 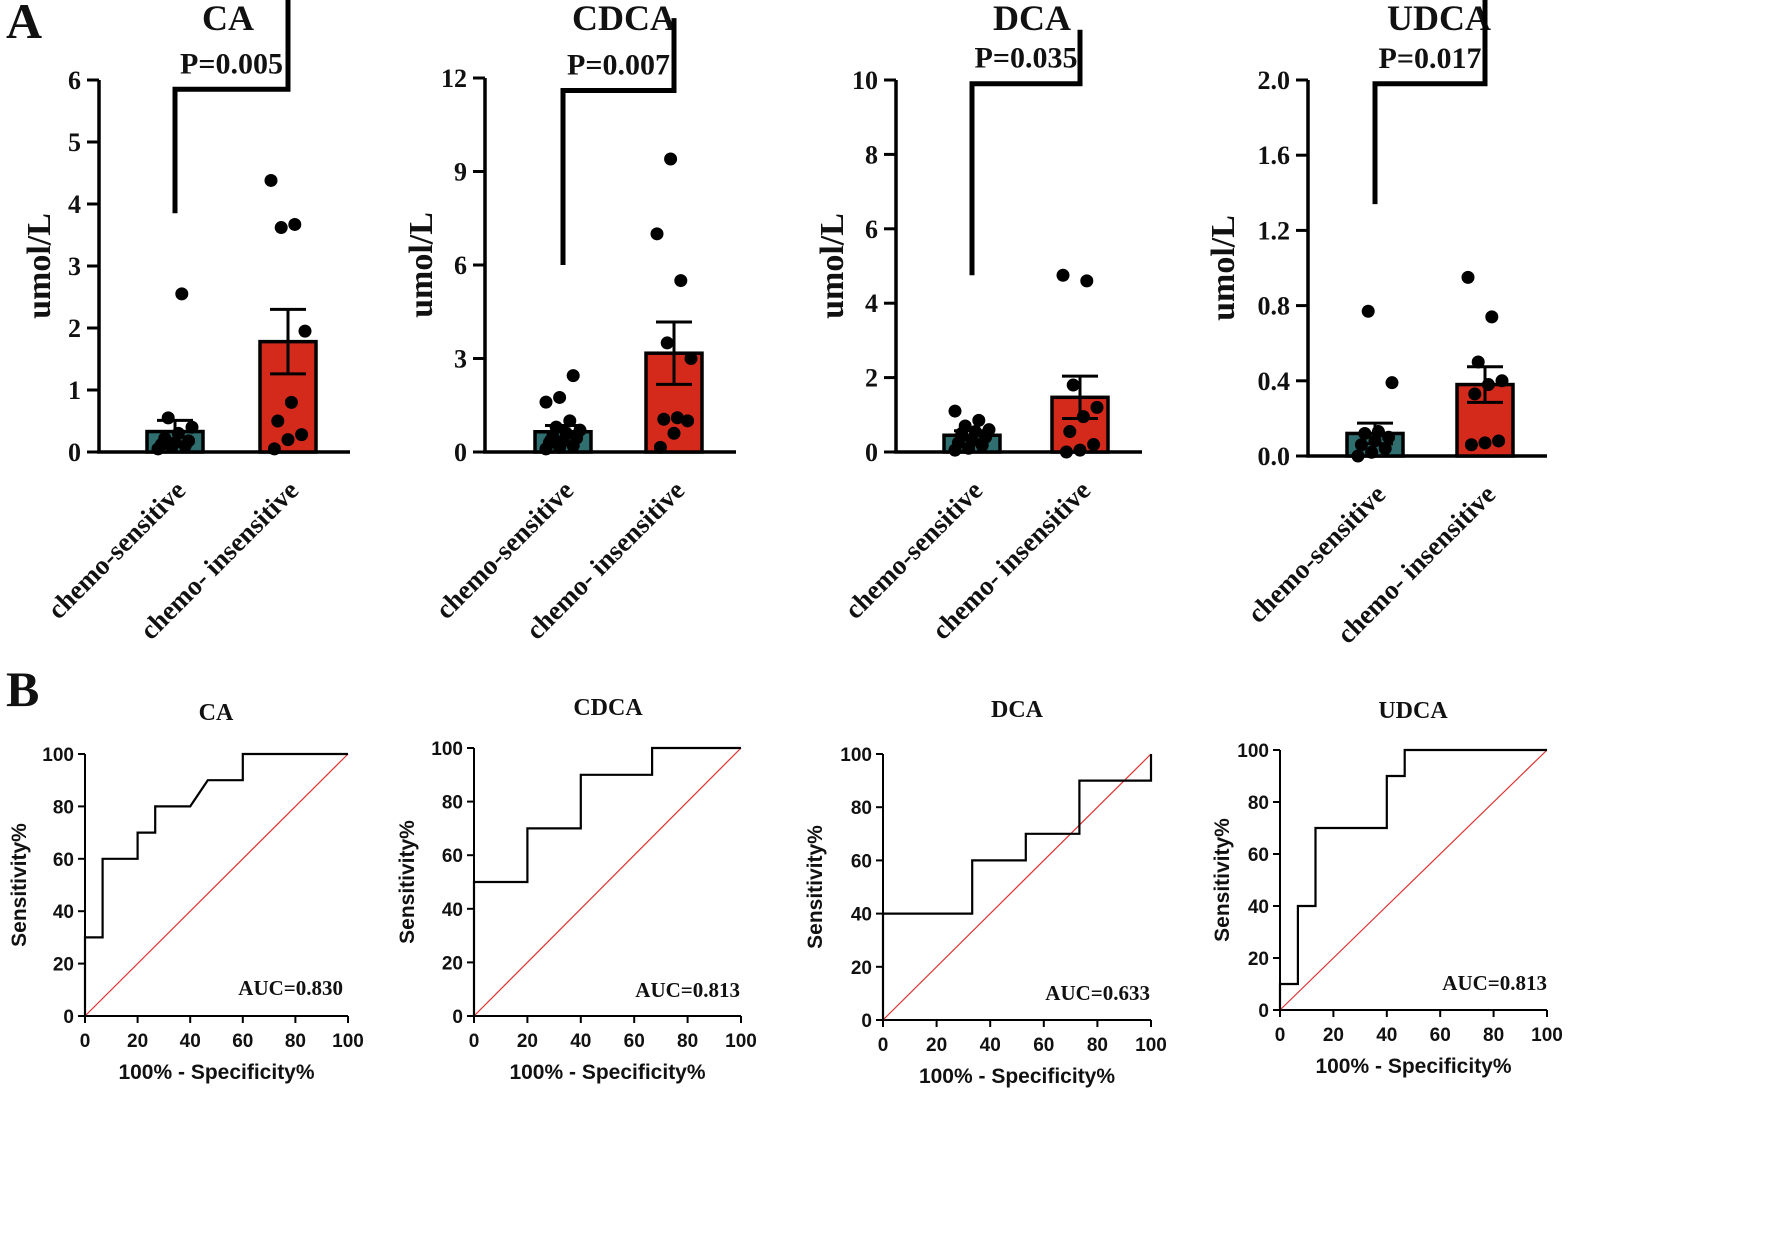 I want to click on y-tick-label: 20, so click(x=1258, y=959).